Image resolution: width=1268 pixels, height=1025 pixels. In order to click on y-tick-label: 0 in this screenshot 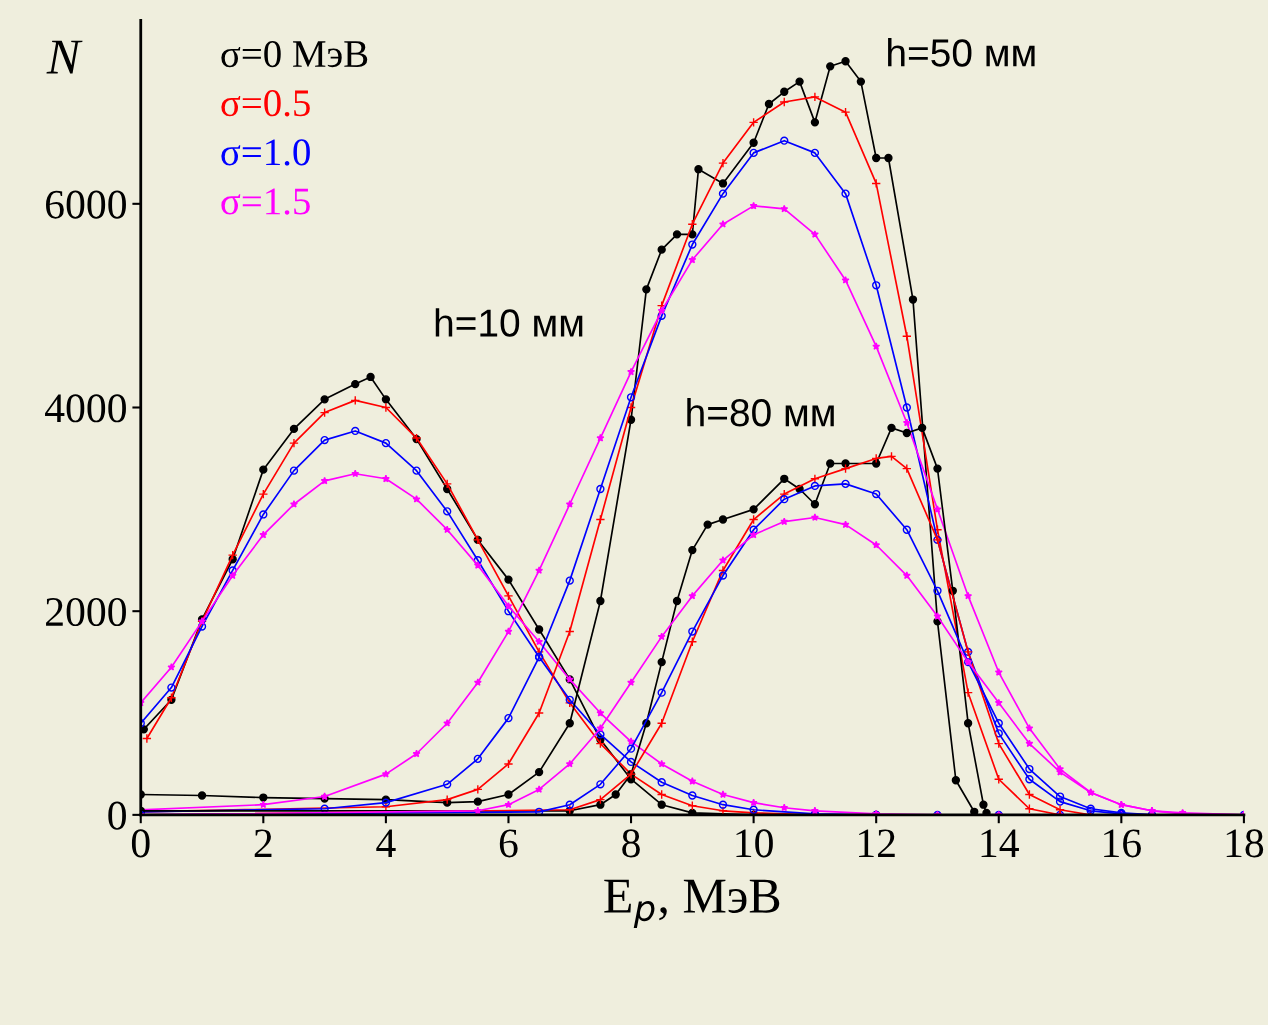, I will do `click(117, 815)`.